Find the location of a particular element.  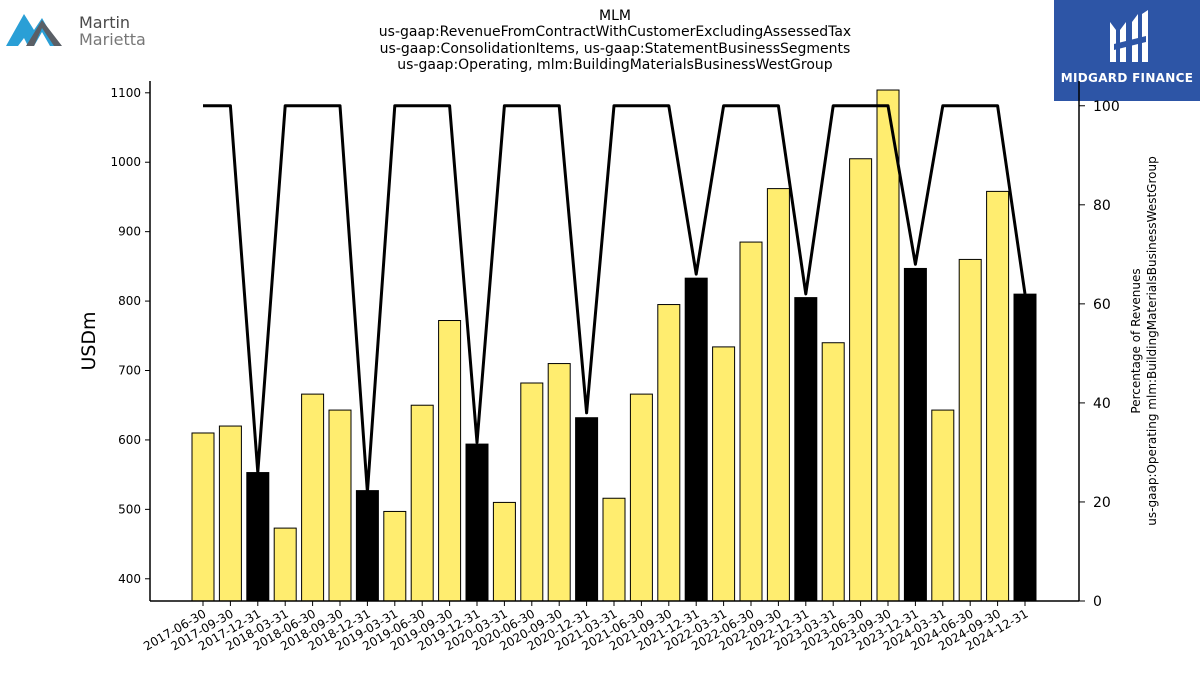

midgard-wordmark: MIDGARD FINANCE is located at coordinates (1127, 78).